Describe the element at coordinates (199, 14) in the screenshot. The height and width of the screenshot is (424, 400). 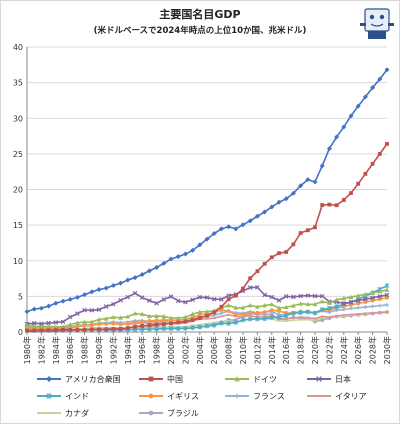
I see `chart-title: 主要国名目GDP` at that location.